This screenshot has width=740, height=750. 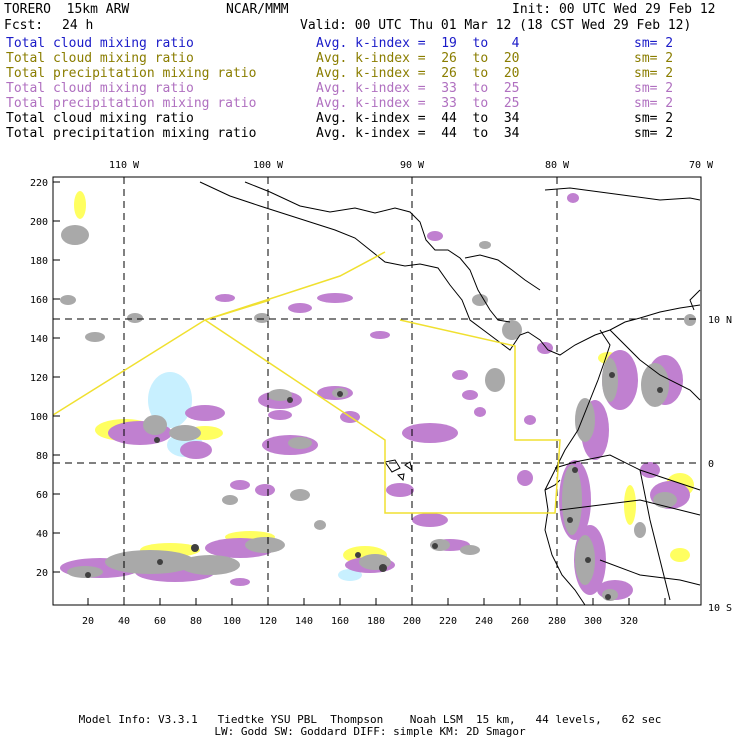 What do you see at coordinates (412, 165) in the screenshot?
I see `longitude-label: 90 W` at bounding box center [412, 165].